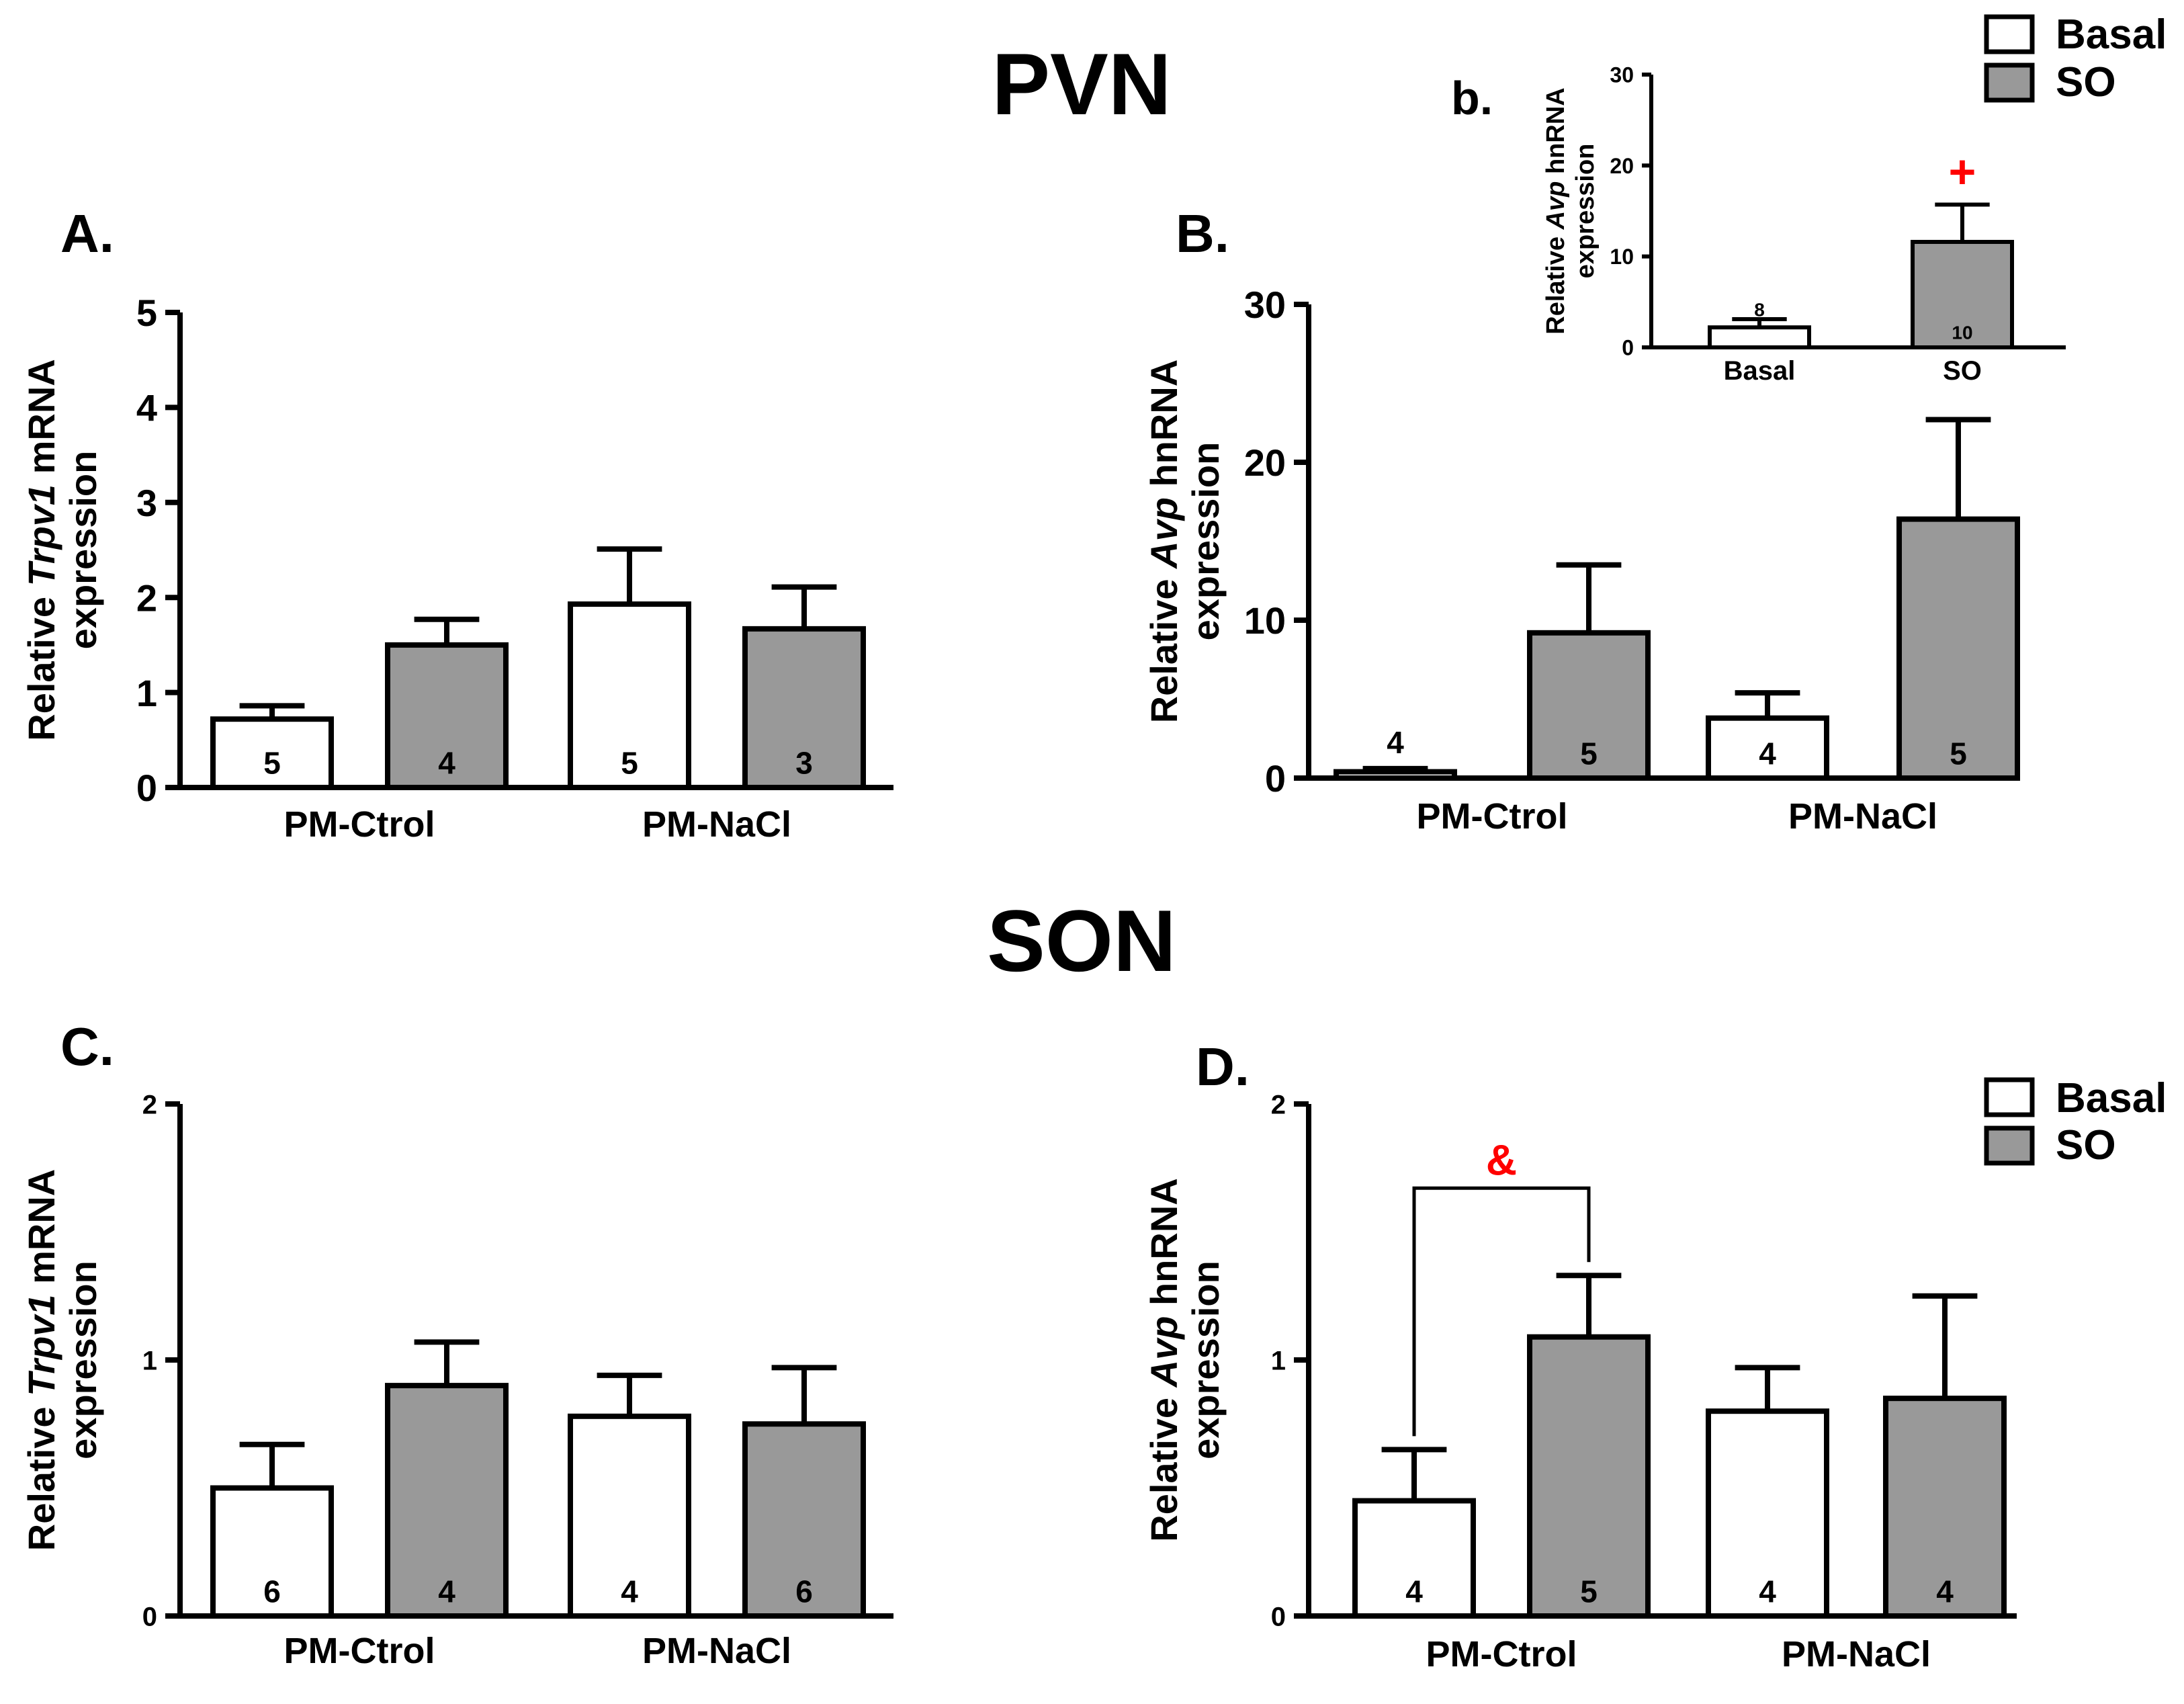 The width and height of the screenshot is (2184, 1704). I want to click on significance-bracket, so click(1501, 1311).